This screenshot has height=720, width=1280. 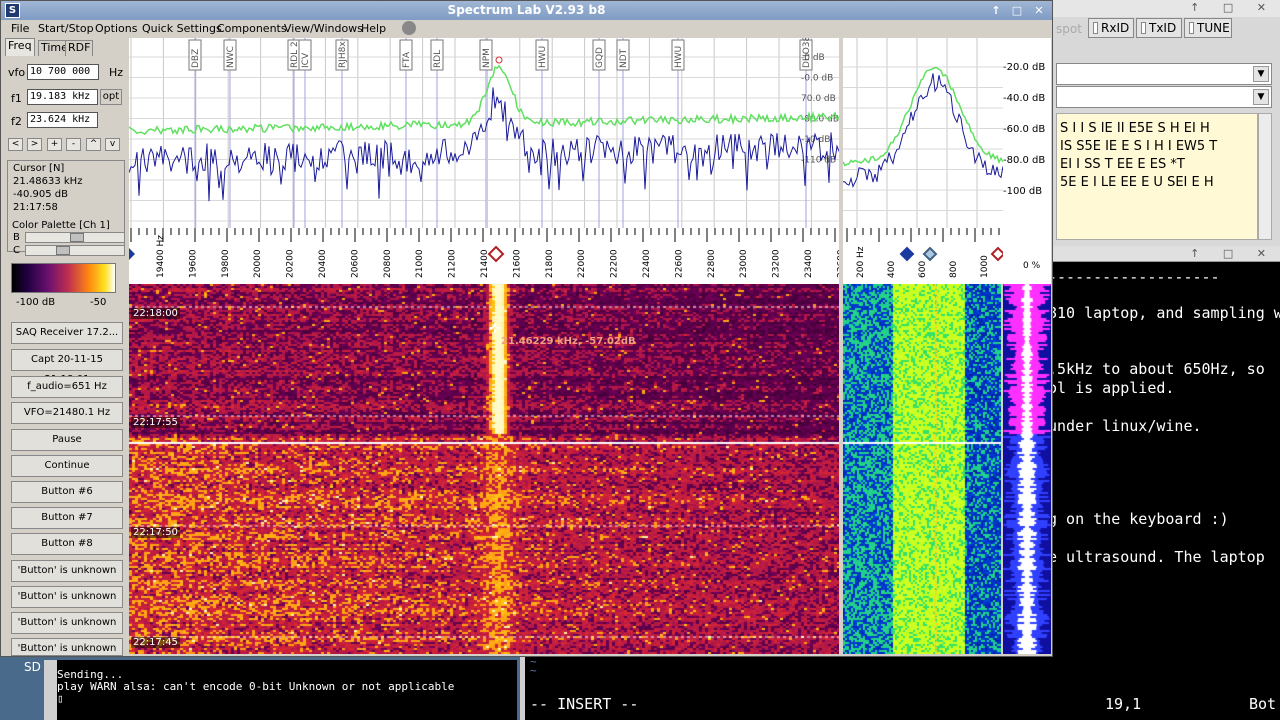 I want to click on button-8: Button #8, so click(x=67, y=544).